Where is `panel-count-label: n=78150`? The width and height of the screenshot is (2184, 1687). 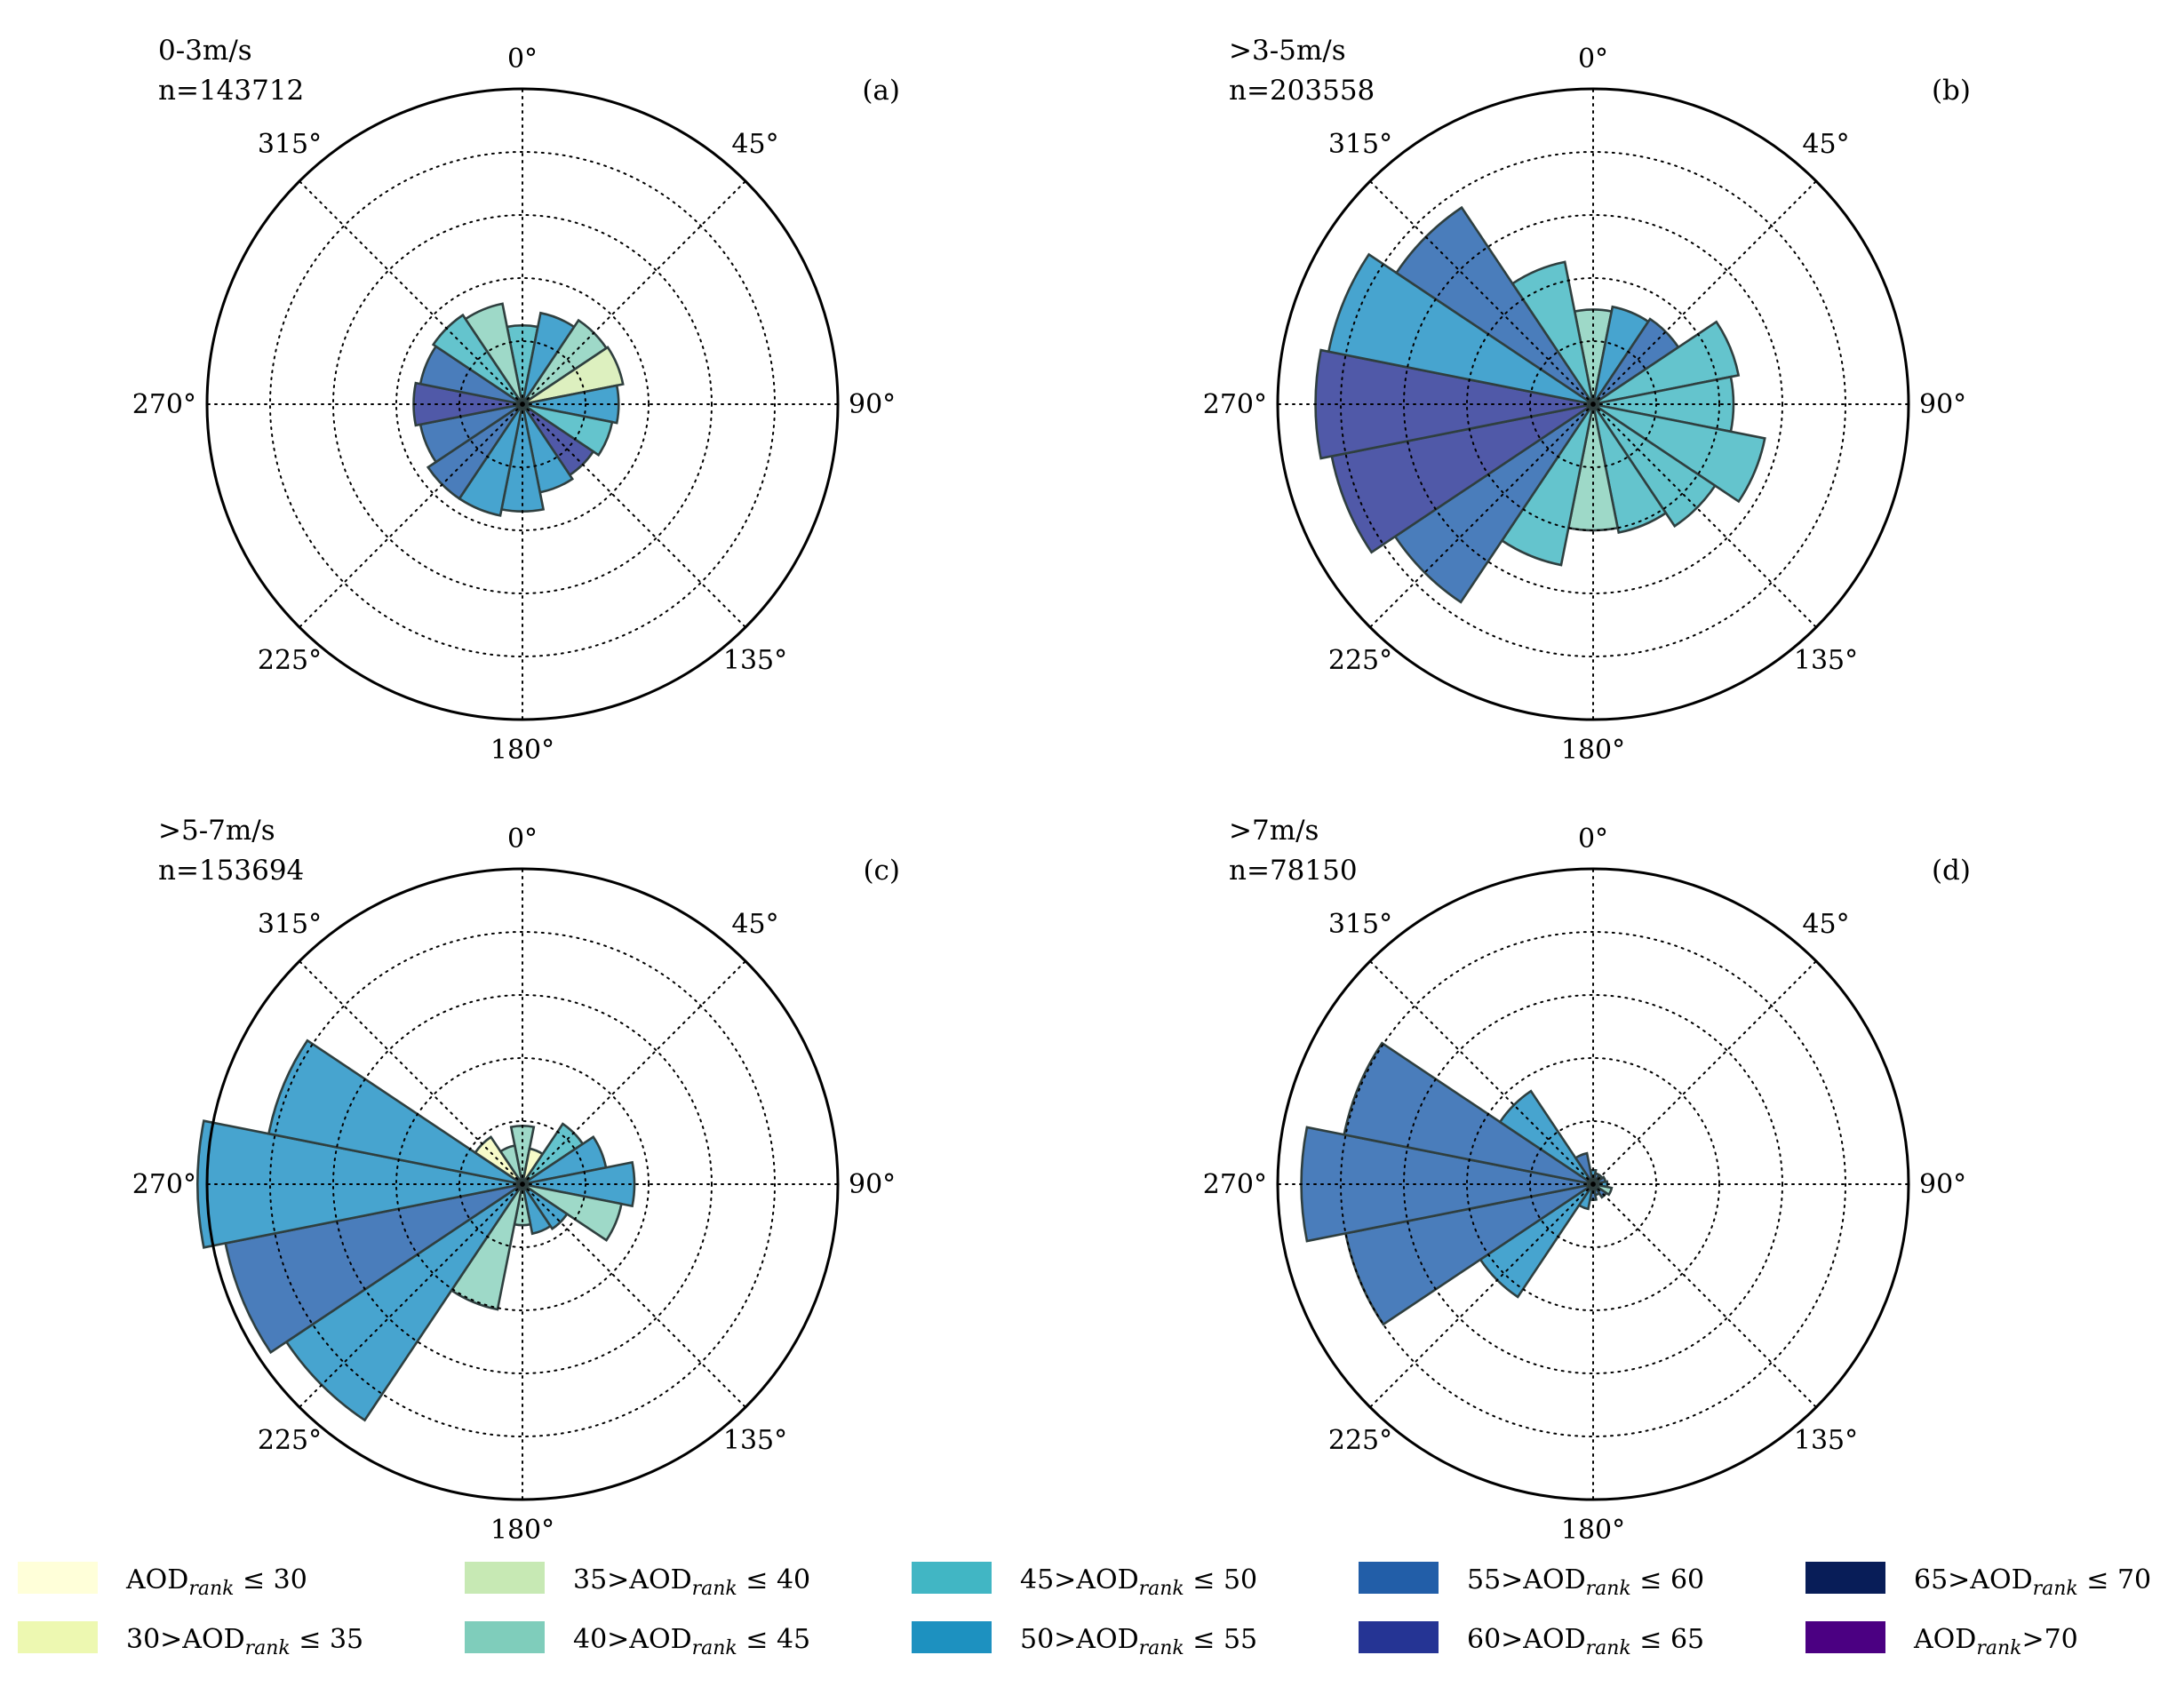 panel-count-label: n=78150 is located at coordinates (1293, 871).